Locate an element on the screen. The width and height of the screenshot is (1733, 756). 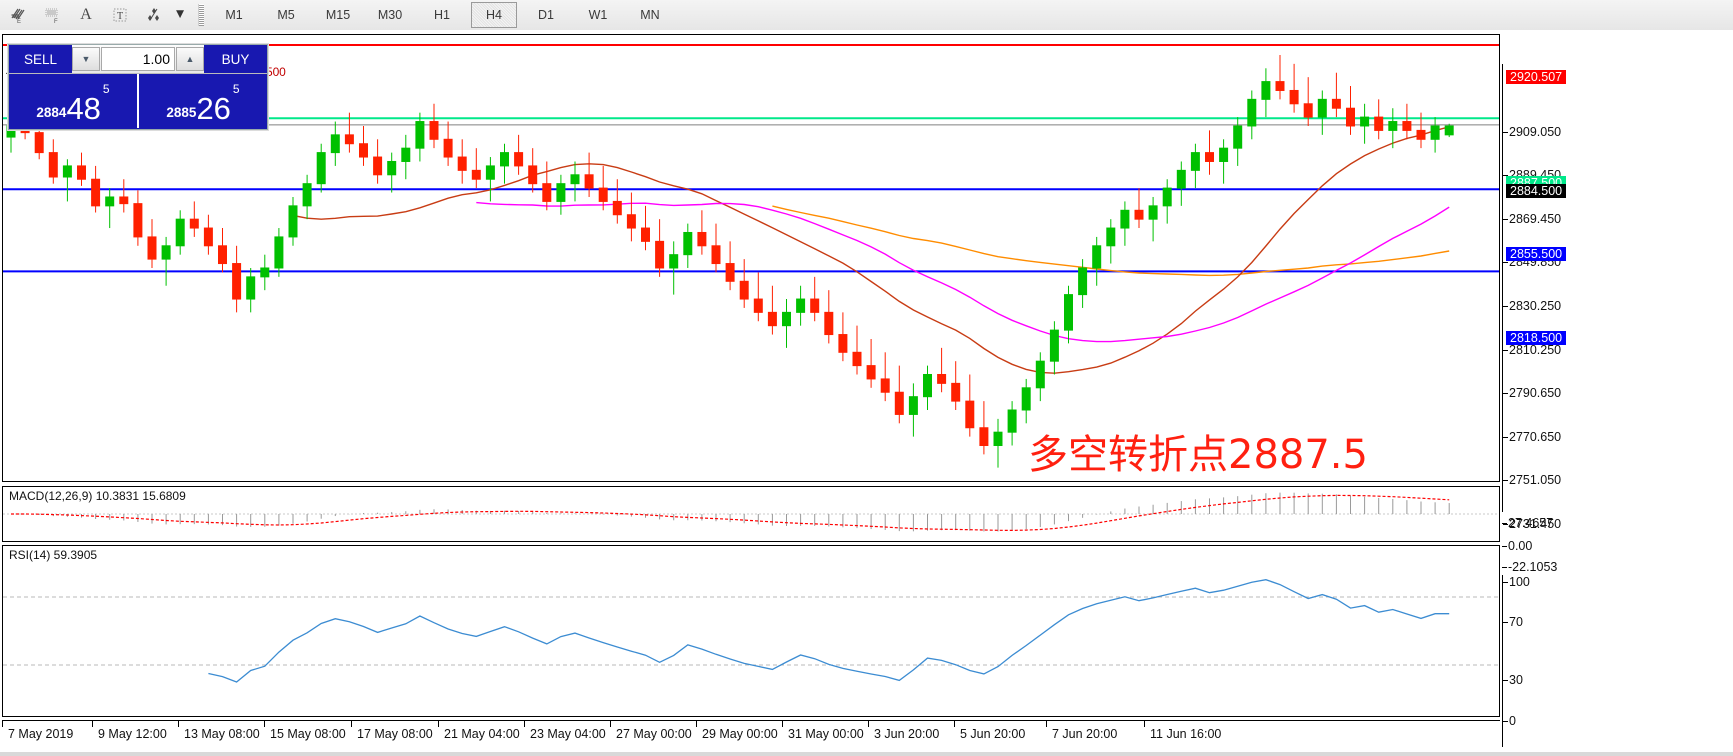
rsi-tick-label: 30 is located at coordinates (1516, 680).